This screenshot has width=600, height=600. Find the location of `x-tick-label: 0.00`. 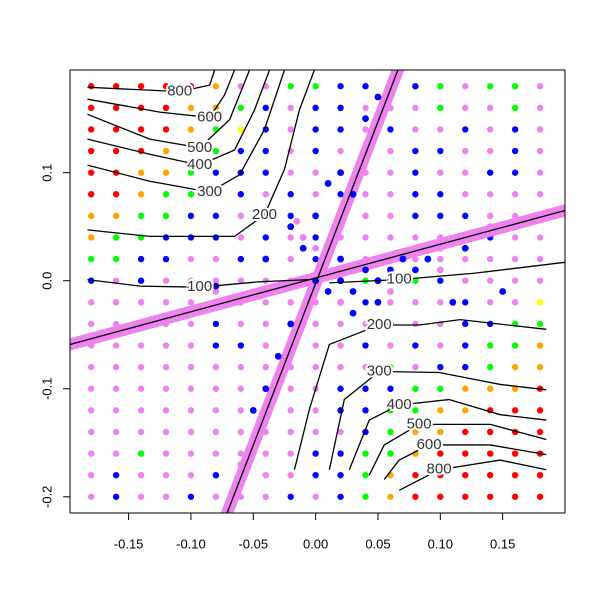

x-tick-label: 0.00 is located at coordinates (315, 543).